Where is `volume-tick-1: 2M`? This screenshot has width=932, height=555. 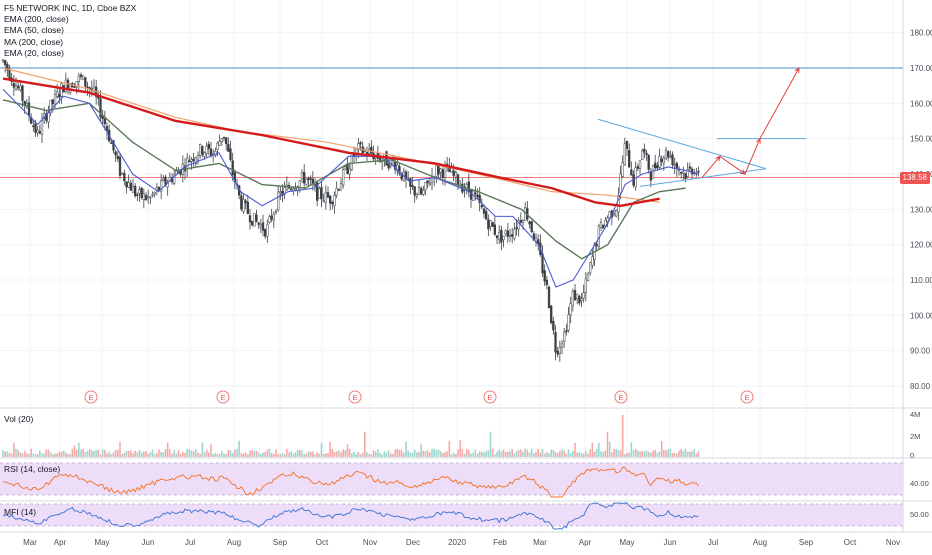
volume-tick-1: 2M is located at coordinates (915, 436).